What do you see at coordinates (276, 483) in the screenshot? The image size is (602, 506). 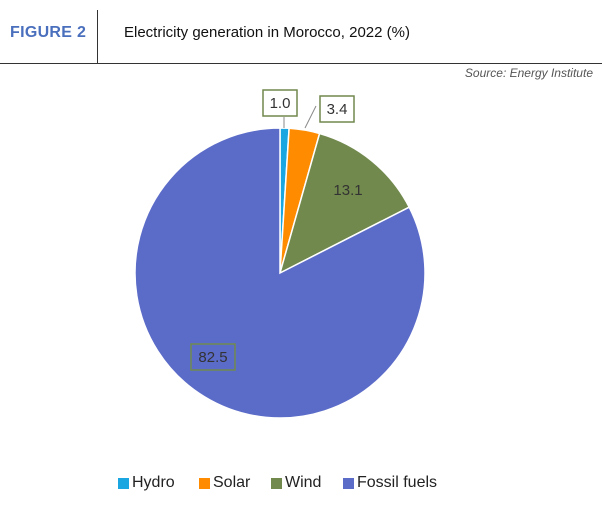 I see `legend-swatch-wind` at bounding box center [276, 483].